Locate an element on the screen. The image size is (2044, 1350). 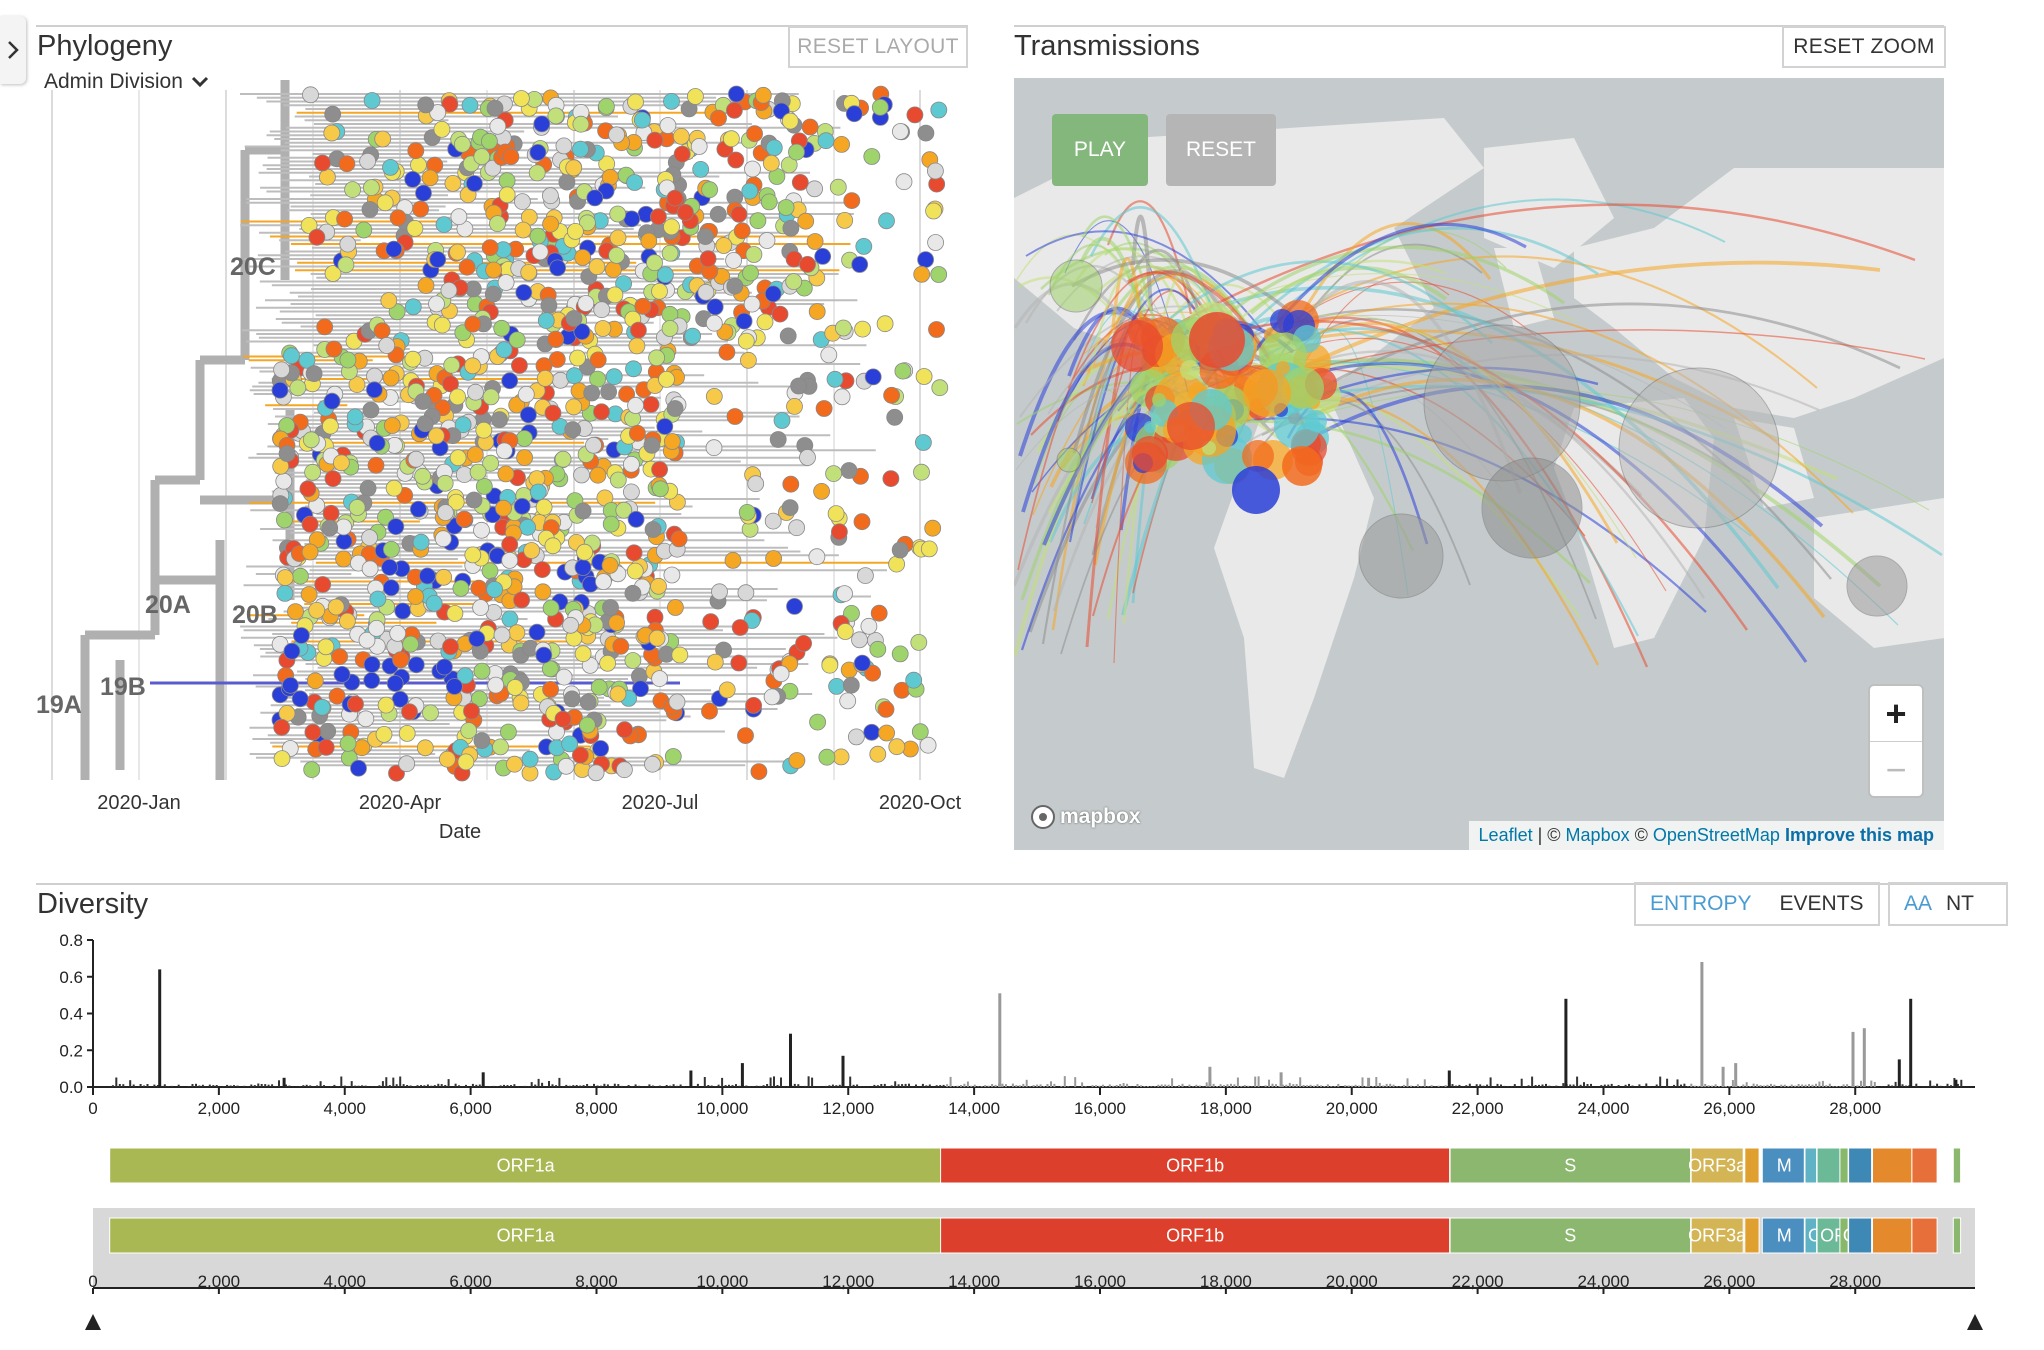
sidebar-toggle-button is located at coordinates (13, 50).